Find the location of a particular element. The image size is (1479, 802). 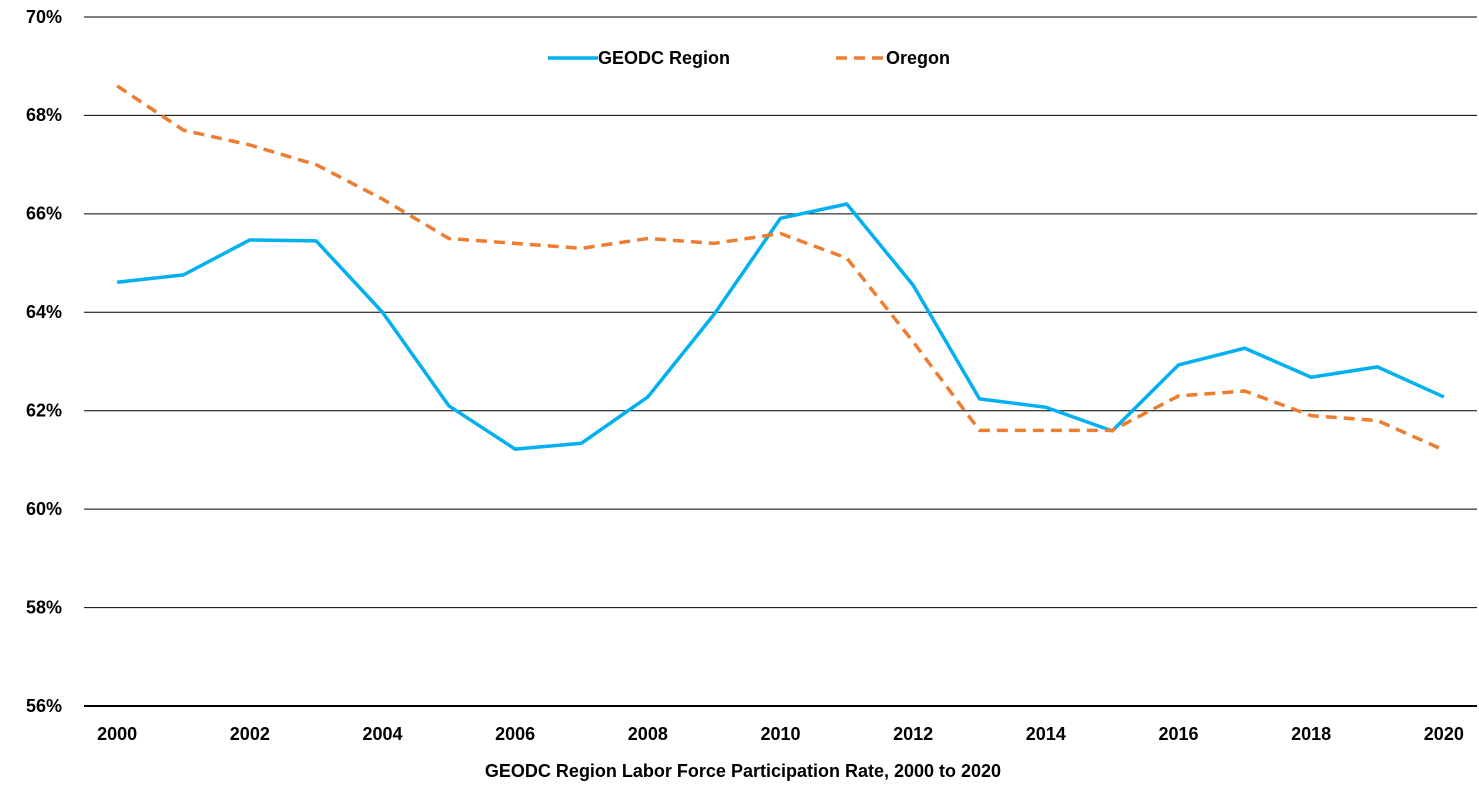

x-tick-label: 2002 is located at coordinates (250, 734).